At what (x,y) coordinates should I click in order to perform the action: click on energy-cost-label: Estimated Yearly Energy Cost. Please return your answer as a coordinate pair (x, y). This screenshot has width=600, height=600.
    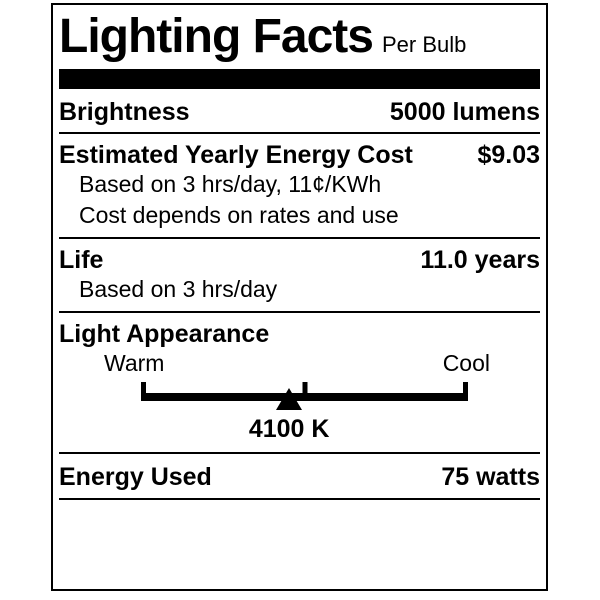
    Looking at the image, I should click on (236, 155).